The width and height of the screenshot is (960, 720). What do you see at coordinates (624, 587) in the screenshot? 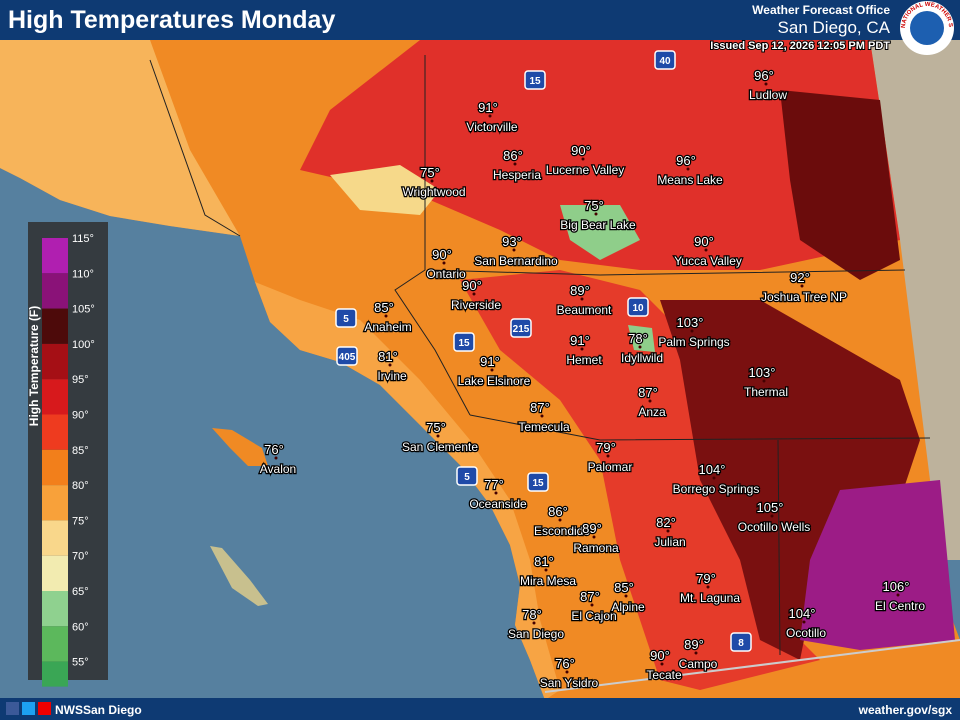
I see `city-temp: 85°` at bounding box center [624, 587].